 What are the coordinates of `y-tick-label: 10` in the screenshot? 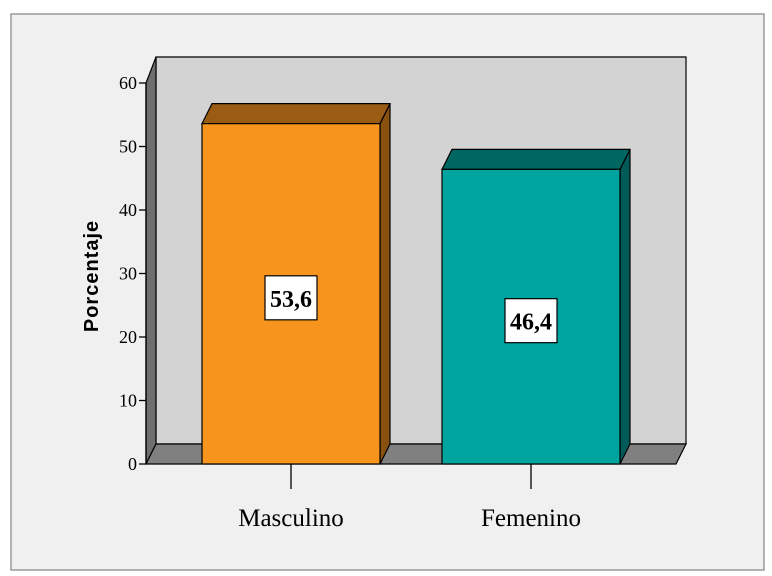 It's located at (128, 401).